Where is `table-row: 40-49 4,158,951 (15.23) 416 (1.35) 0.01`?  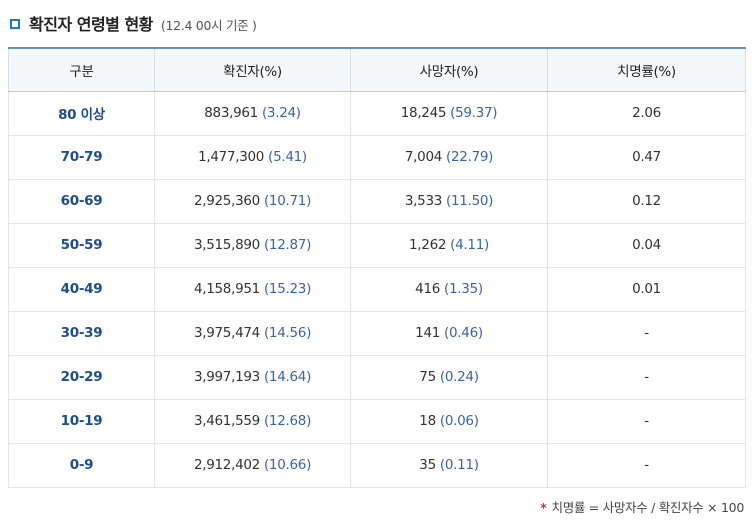 table-row: 40-49 4,158,951 (15.23) 416 (1.35) 0.01 is located at coordinates (377, 289).